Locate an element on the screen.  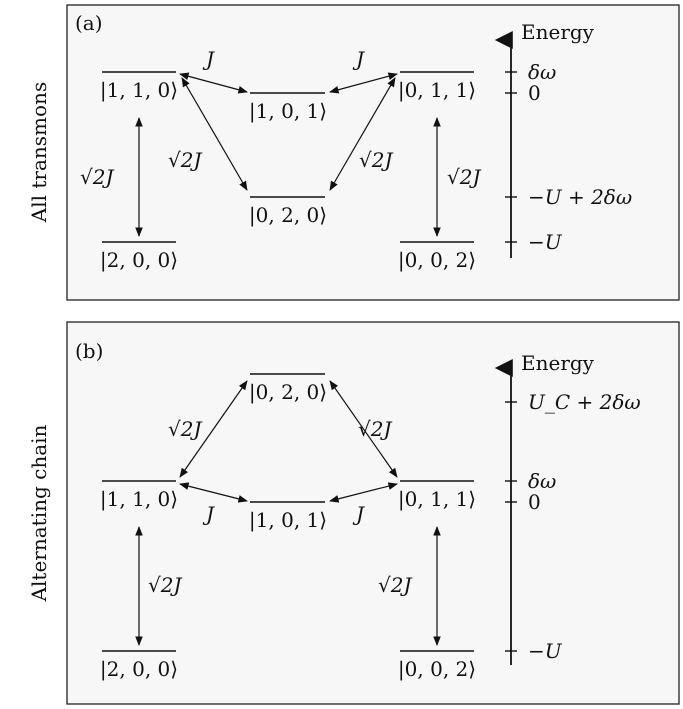
panel-a-arrow-diag-right is located at coordinates (362, 134).